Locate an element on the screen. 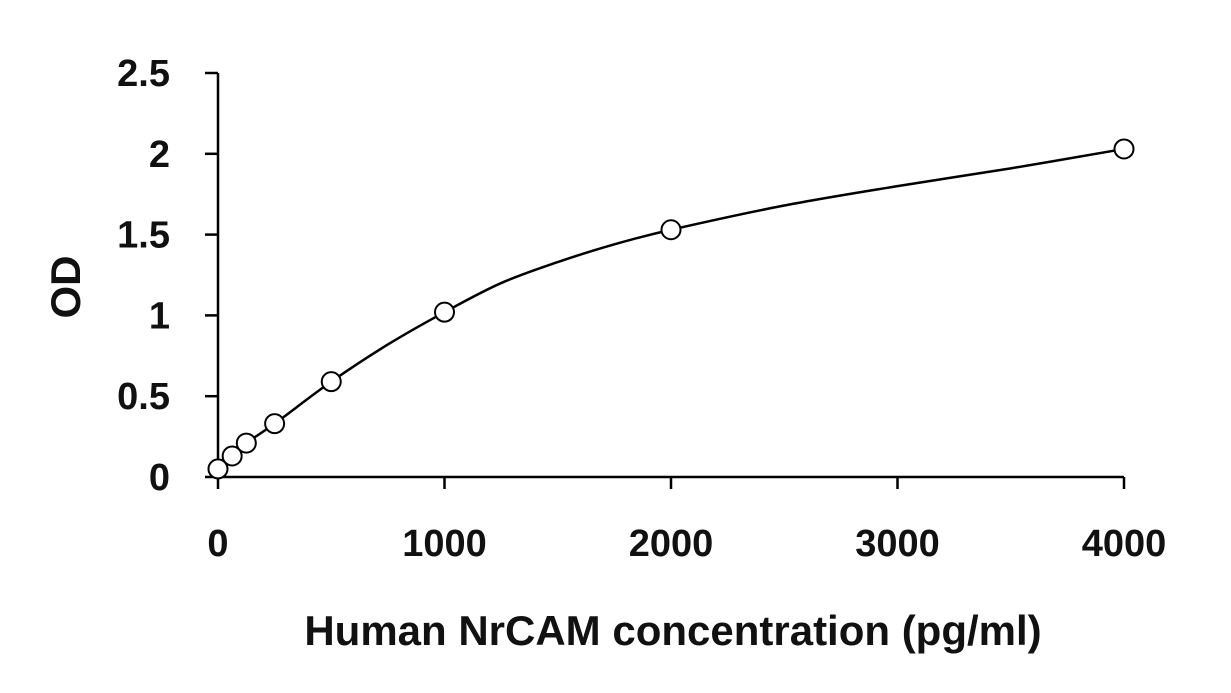 The image size is (1231, 693). y-tick-label: 1 is located at coordinates (159, 316).